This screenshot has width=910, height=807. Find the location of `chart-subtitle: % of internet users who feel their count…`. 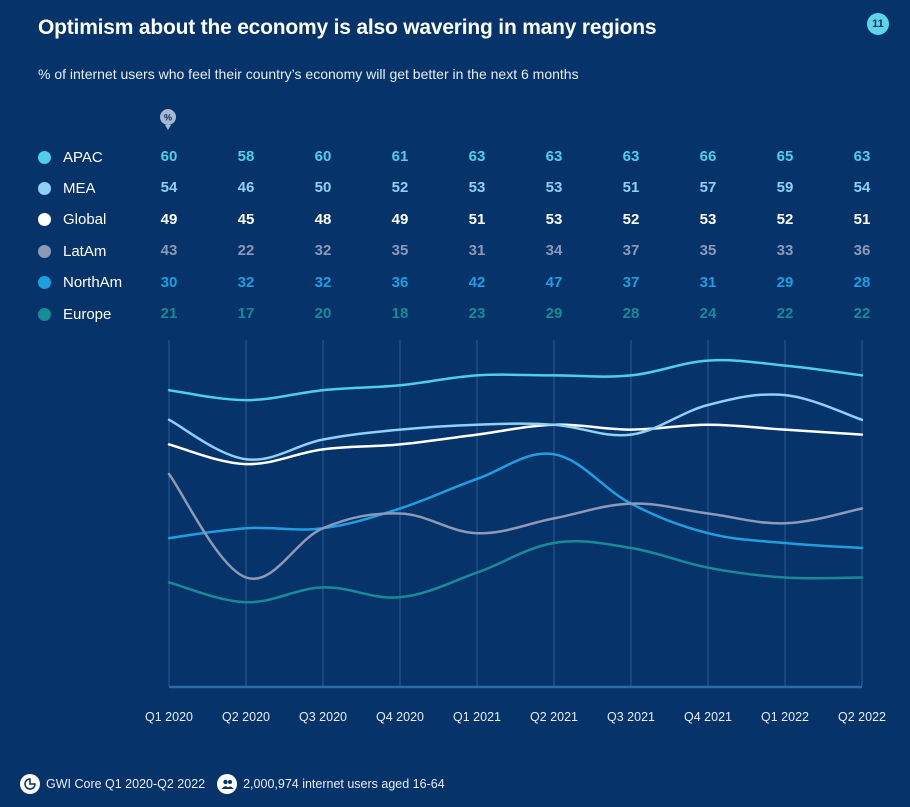

chart-subtitle: % of internet users who feel their count… is located at coordinates (308, 74).